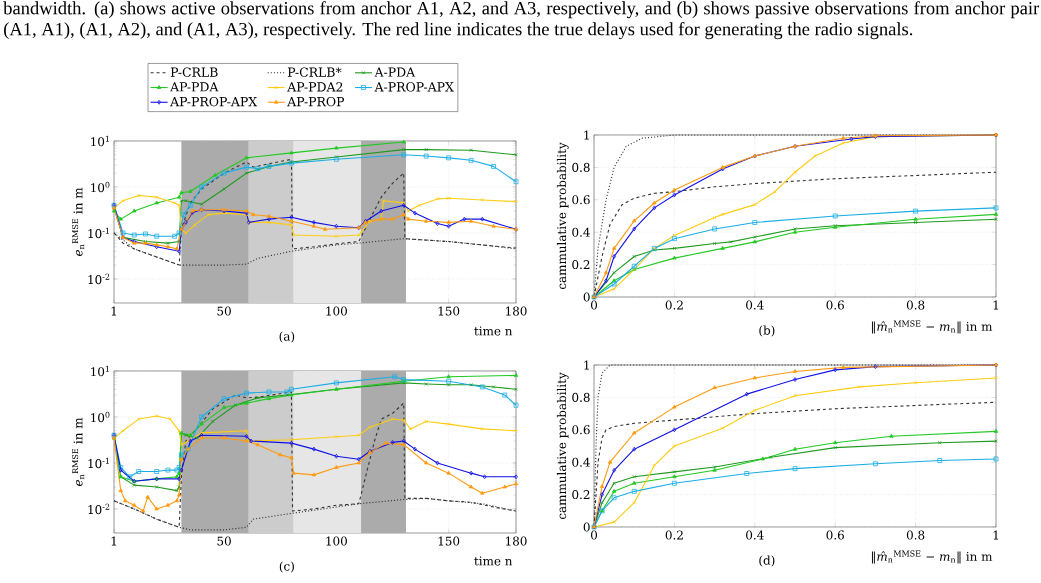  Describe the element at coordinates (214, 101) in the screenshot. I see `legend-label: AP-PROP-APX` at that location.